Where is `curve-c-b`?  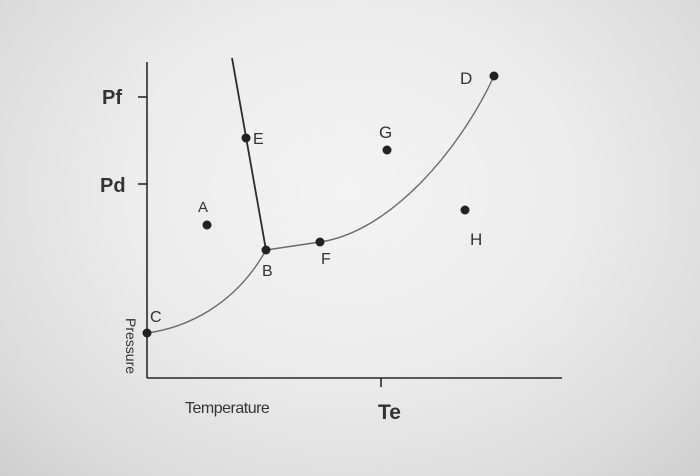 curve-c-b is located at coordinates (206, 291).